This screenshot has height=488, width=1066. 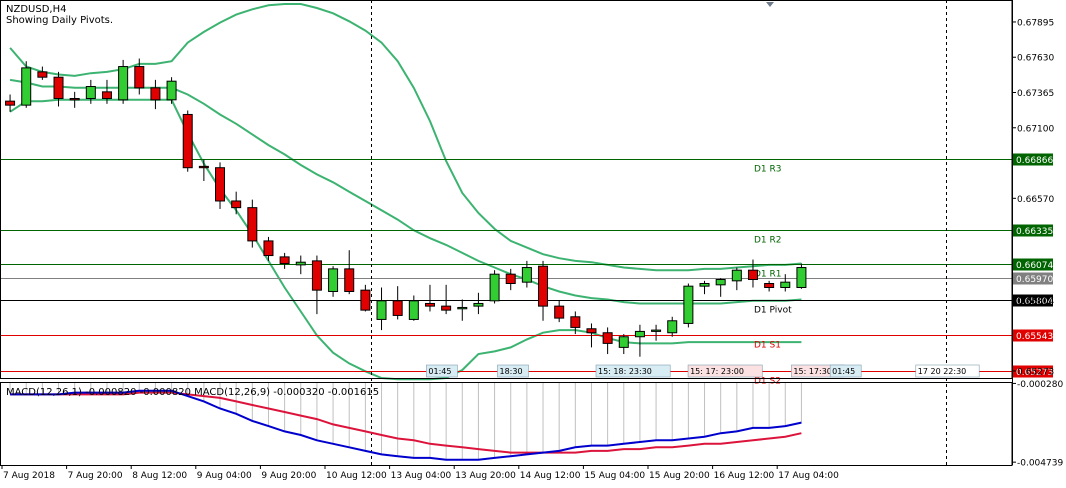 What do you see at coordinates (485, 476) in the screenshot?
I see `x-tick-label: 13 Aug 20:00` at bounding box center [485, 476].